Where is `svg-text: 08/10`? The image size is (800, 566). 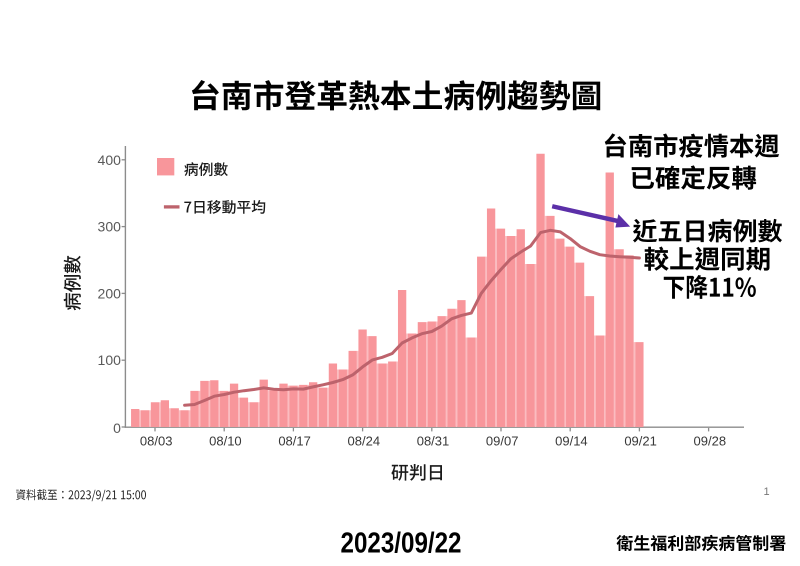
svg-text: 08/10 is located at coordinates (225, 440).